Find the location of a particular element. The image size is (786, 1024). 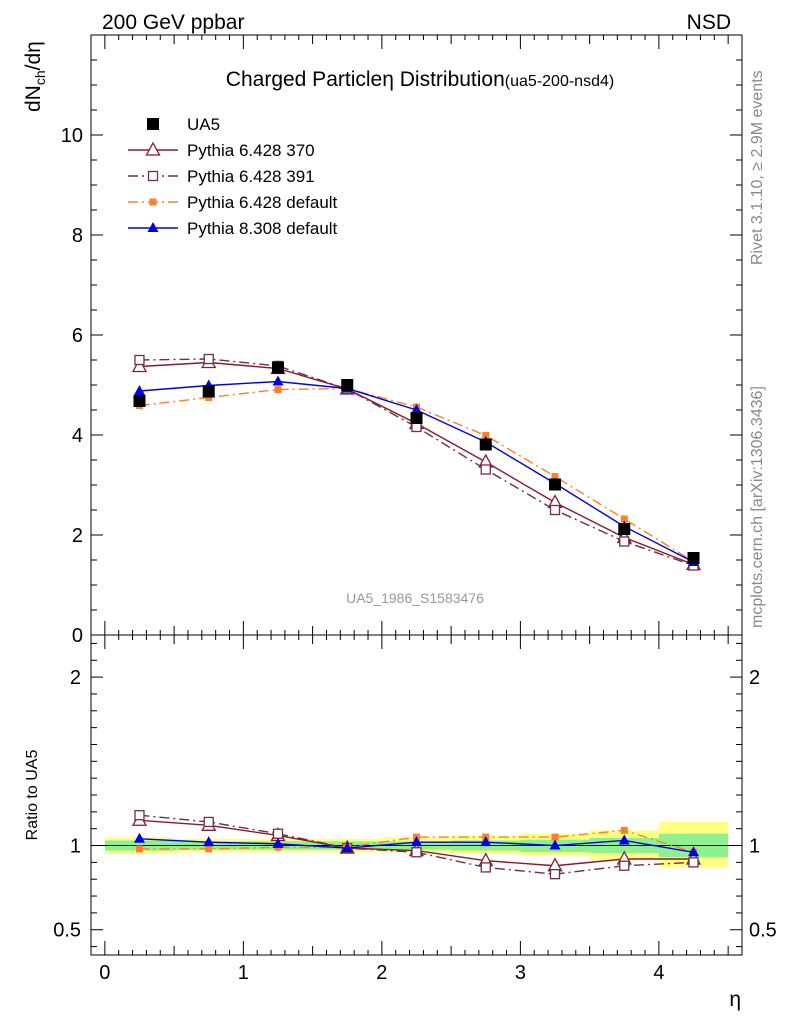

x-tick-label: 2 is located at coordinates (381, 973).